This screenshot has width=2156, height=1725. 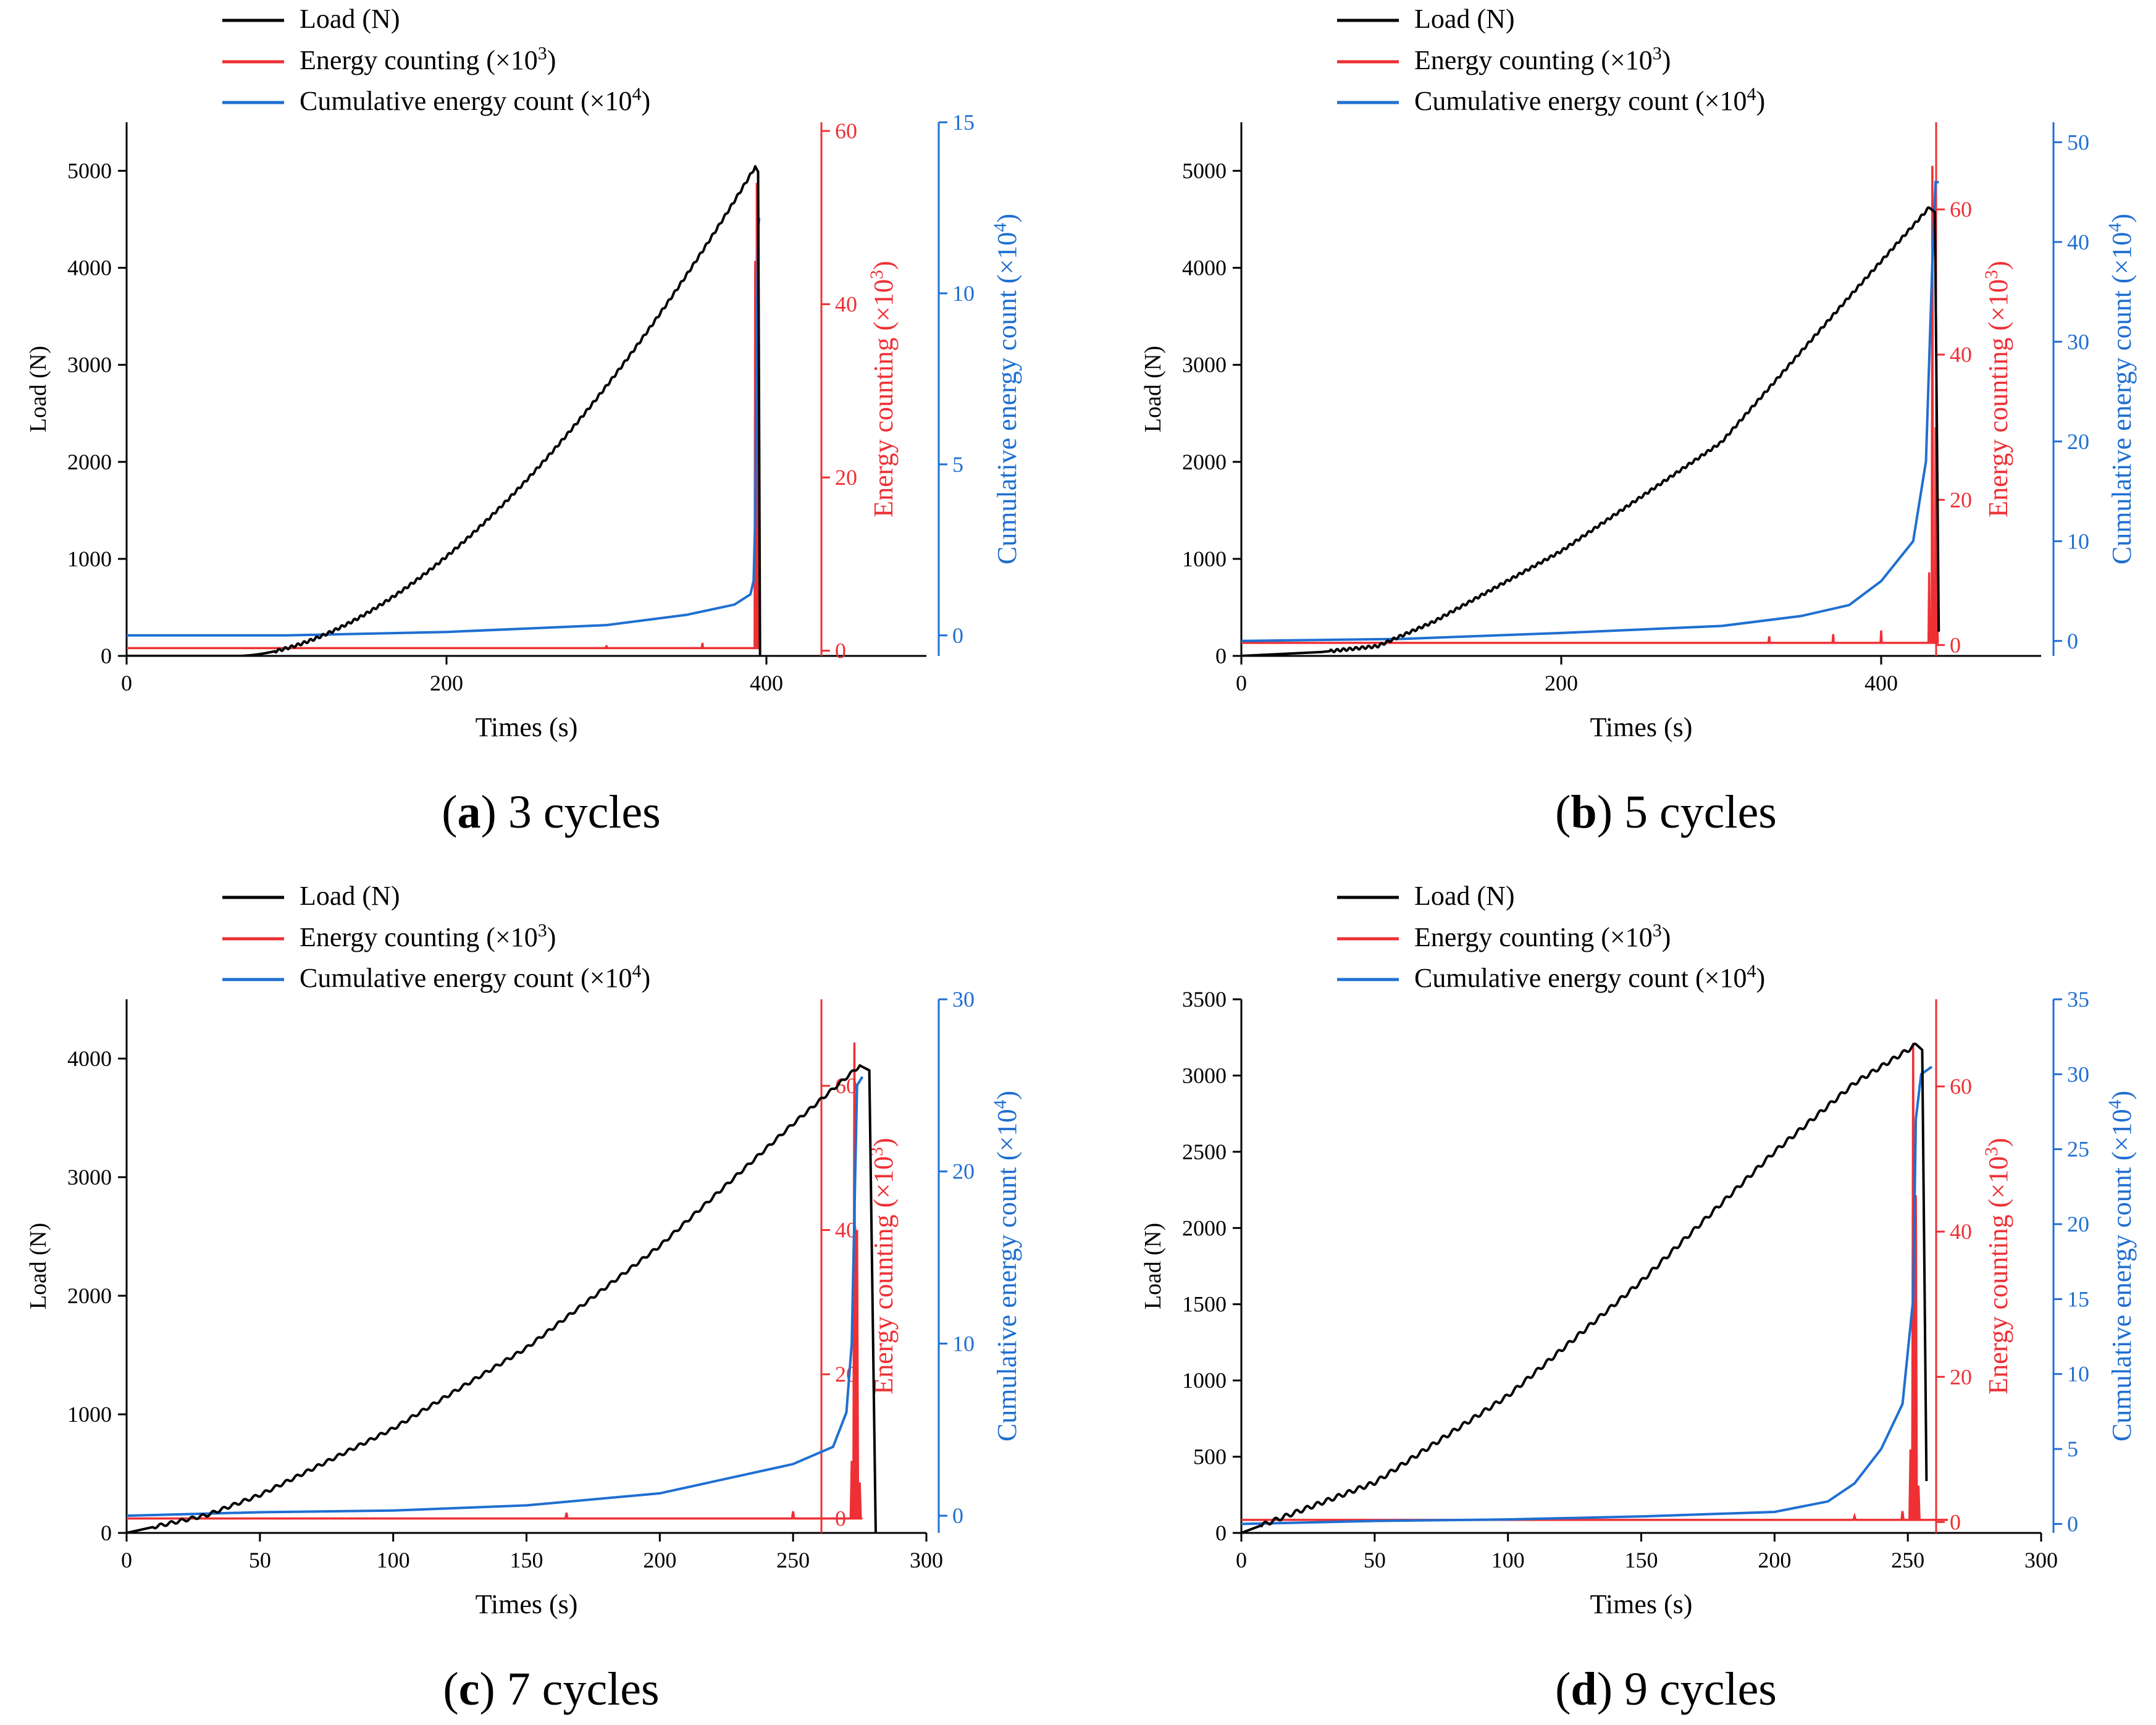 I want to click on x-tick-label: 100, so click(x=394, y=1560).